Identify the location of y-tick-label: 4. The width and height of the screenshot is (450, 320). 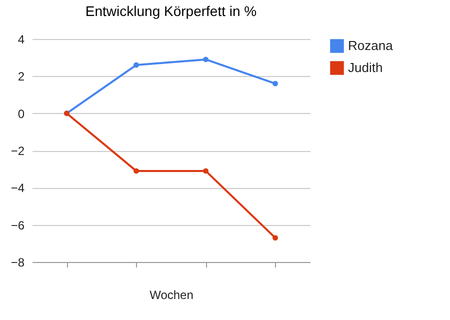
(21, 39).